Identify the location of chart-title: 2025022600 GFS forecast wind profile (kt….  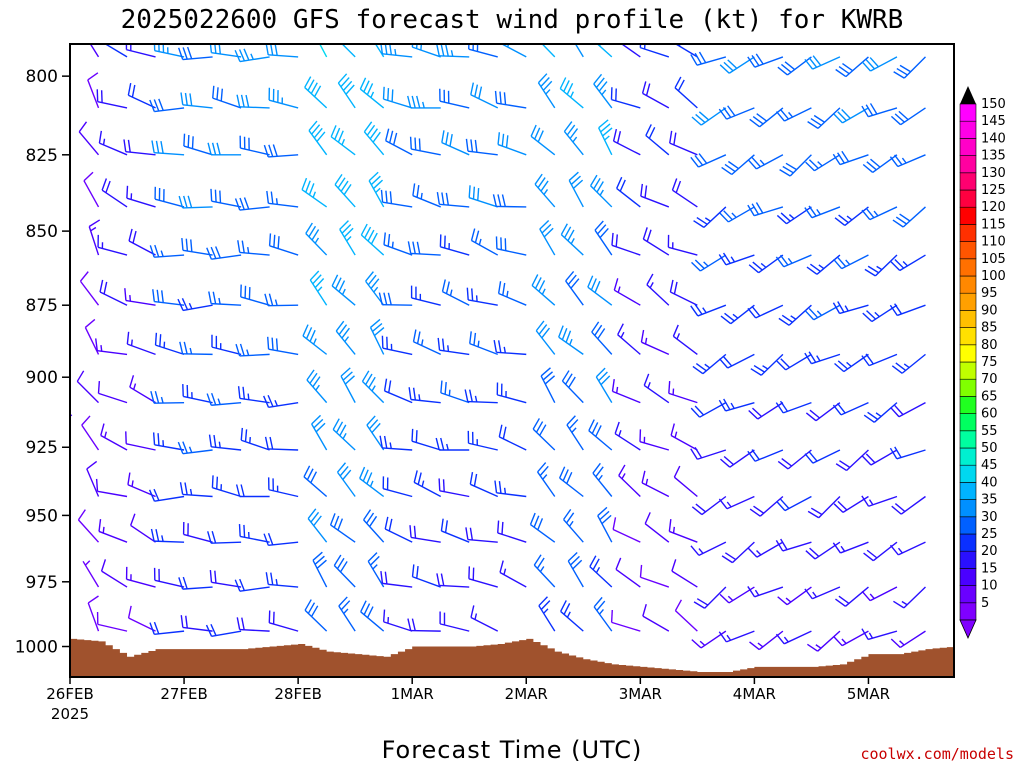
(512, 20).